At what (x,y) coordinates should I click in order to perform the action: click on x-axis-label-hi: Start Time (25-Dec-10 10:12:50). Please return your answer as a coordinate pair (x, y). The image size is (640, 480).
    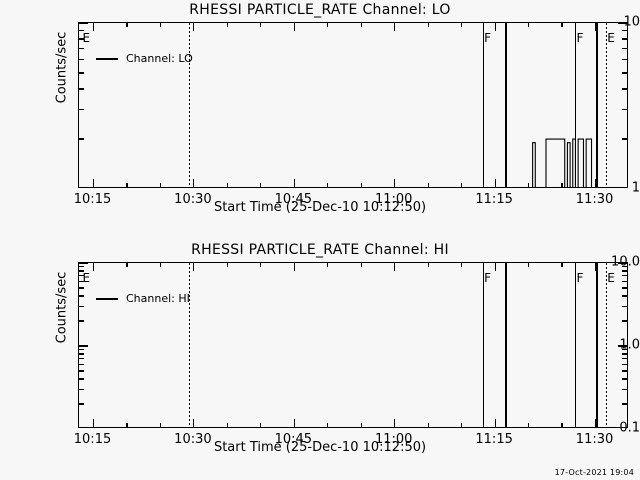
    Looking at the image, I should click on (320, 447).